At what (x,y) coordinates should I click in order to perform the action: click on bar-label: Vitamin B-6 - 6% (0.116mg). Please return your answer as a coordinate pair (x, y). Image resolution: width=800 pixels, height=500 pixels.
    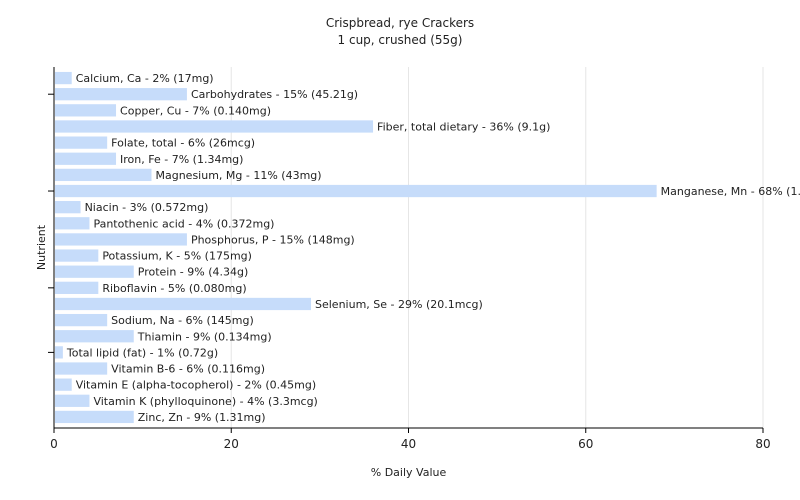
    Looking at the image, I should click on (188, 369).